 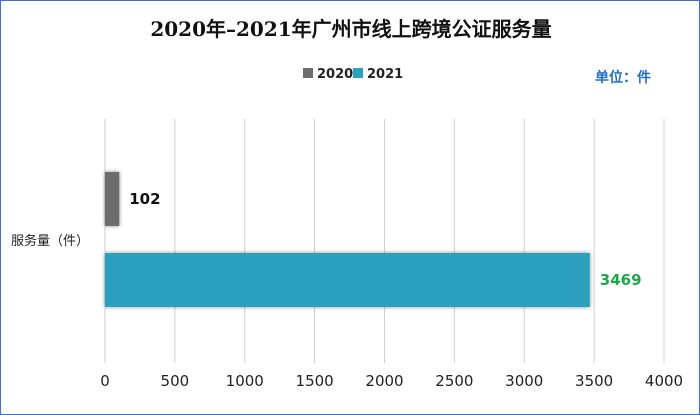 What do you see at coordinates (350, 29) in the screenshot?
I see `chart-title: 2020年–2021年广州市线上跨境公证服务量` at bounding box center [350, 29].